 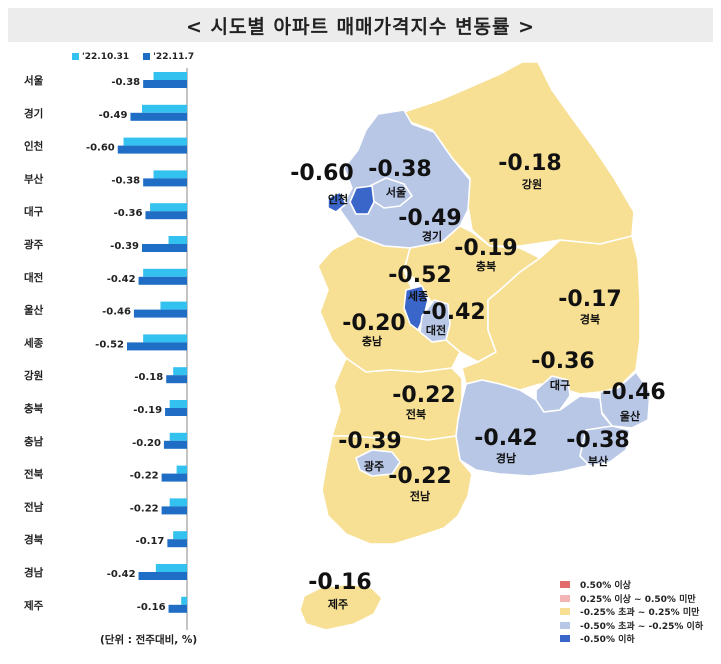 I want to click on bar-data-label: -0.52, so click(x=109, y=344).